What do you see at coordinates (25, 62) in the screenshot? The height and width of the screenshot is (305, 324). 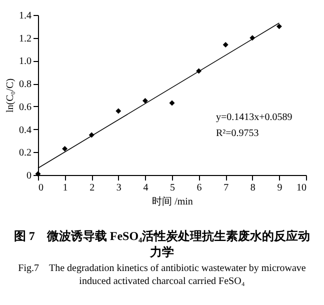 I see `y-tick-label: 1.0` at bounding box center [25, 62].